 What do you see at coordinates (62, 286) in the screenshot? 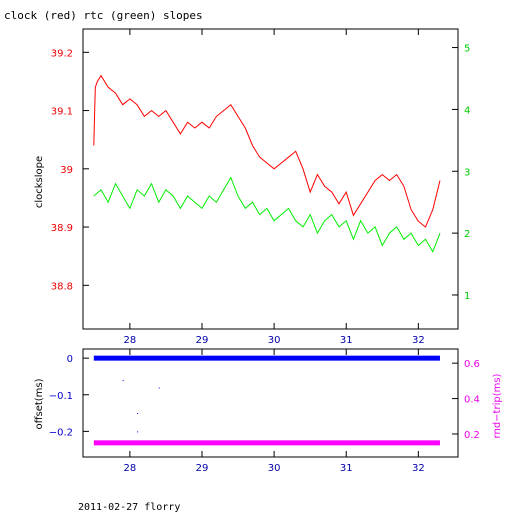
I see `slopes-y-tick-label: 38.8` at bounding box center [62, 286].